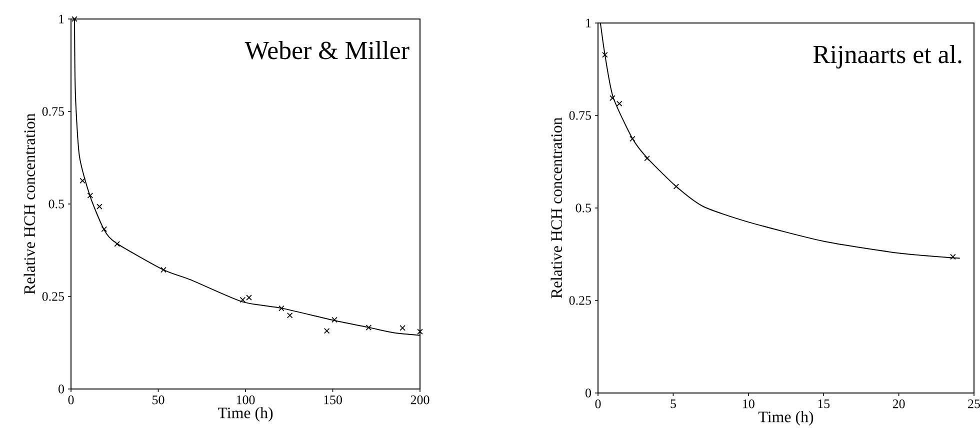  Describe the element at coordinates (898, 403) in the screenshot. I see `x-tick-label: 20` at that location.